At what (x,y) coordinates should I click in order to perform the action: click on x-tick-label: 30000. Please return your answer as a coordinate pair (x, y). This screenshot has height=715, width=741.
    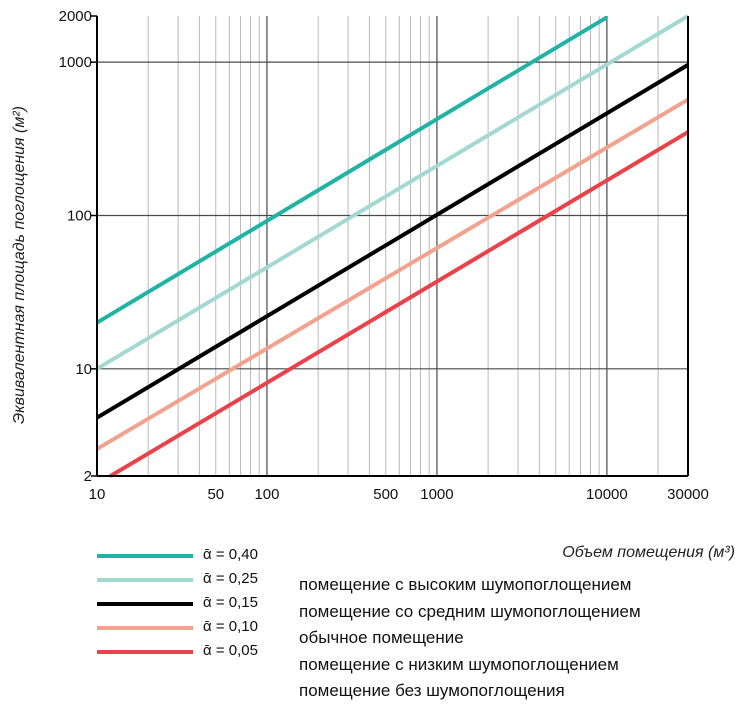
    Looking at the image, I should click on (688, 494).